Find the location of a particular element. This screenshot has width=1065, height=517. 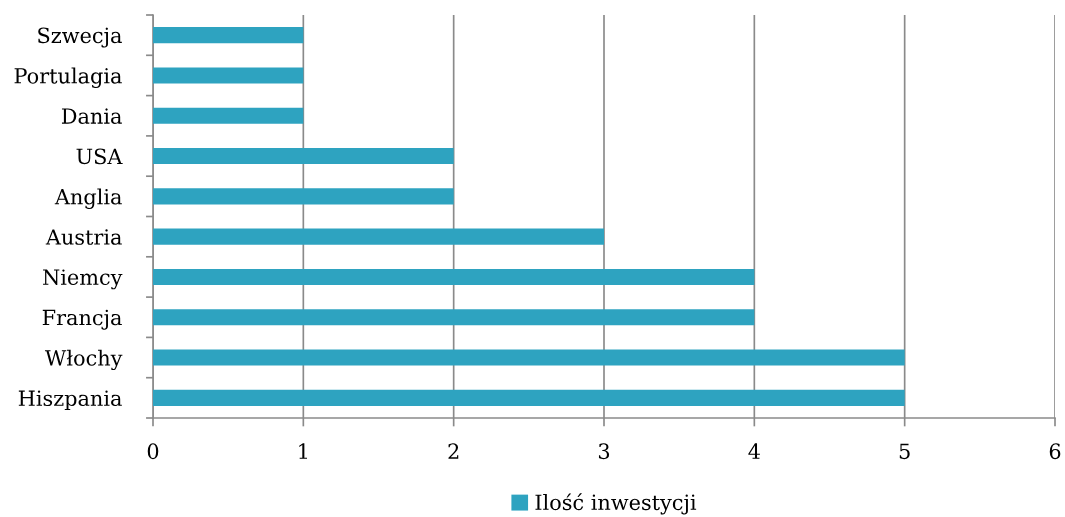

x-tick-label: 0 is located at coordinates (153, 451).